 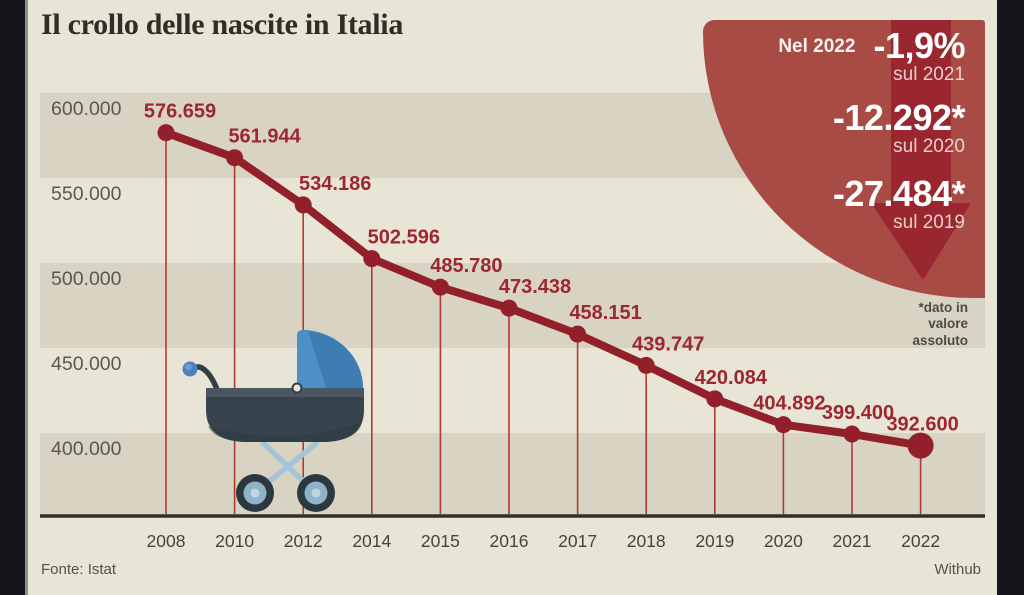 I want to click on pram-handle-icon, so click(x=201, y=377).